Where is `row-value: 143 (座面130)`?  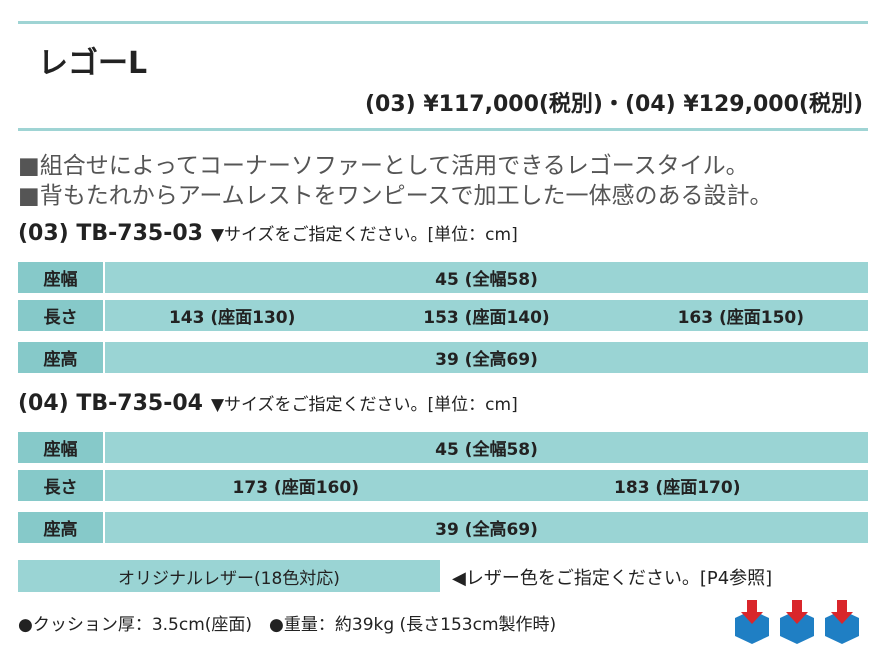
row-value: 143 (座面130) is located at coordinates (232, 318).